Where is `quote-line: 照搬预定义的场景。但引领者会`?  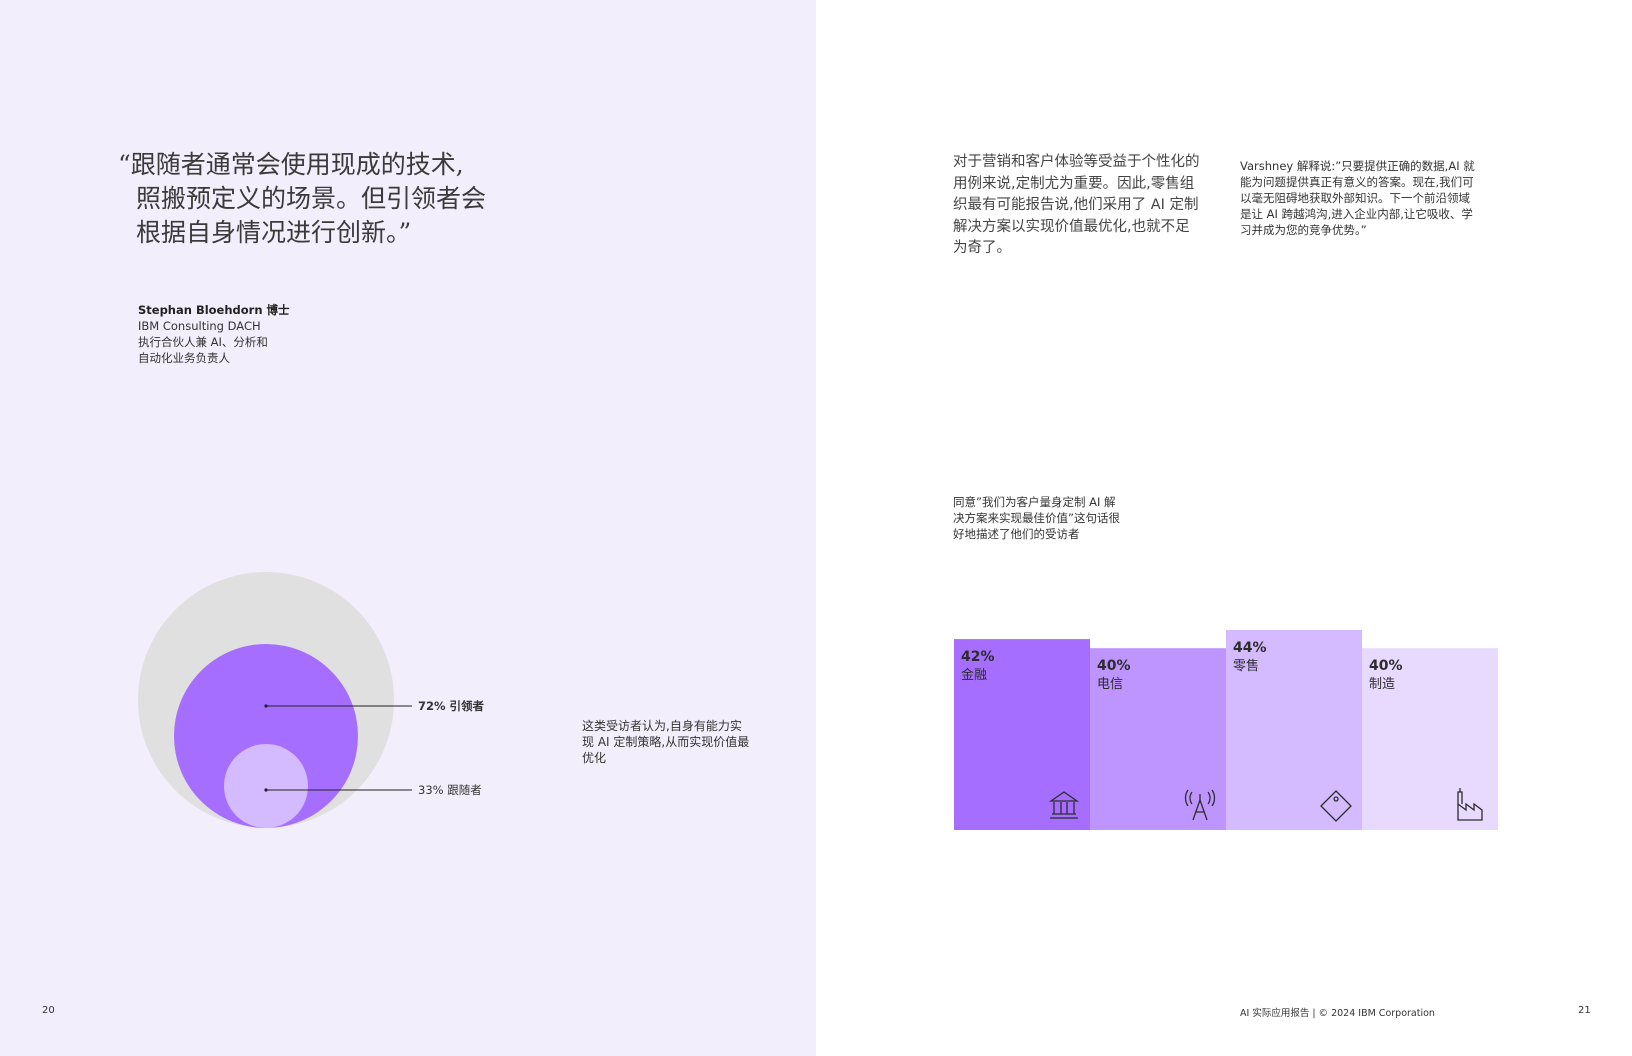 quote-line: 照搬预定义的场景。但引领者会 is located at coordinates (311, 198).